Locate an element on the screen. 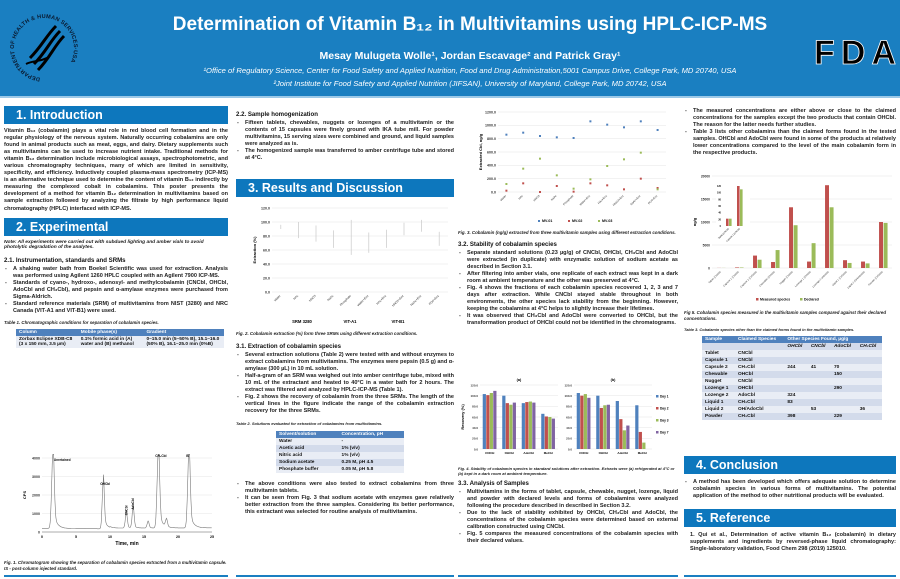 Image resolution: width=900 pixels, height=579 pixels. x-axis-label: Time, min is located at coordinates (126, 544).